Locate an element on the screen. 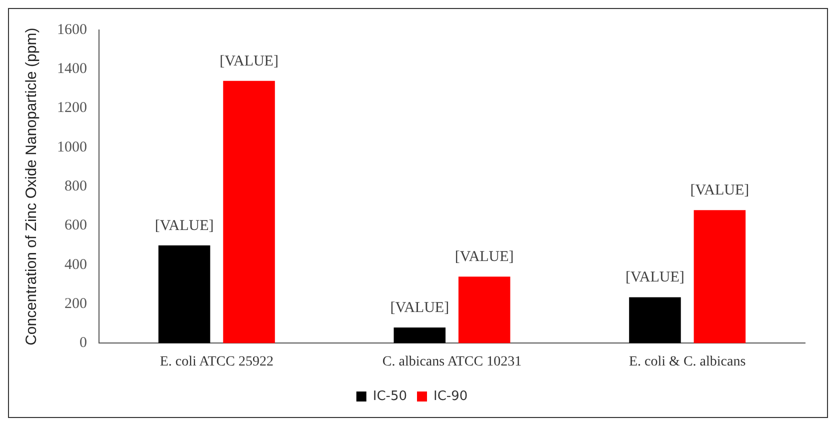  y-tick-label: 200 is located at coordinates (75, 304).